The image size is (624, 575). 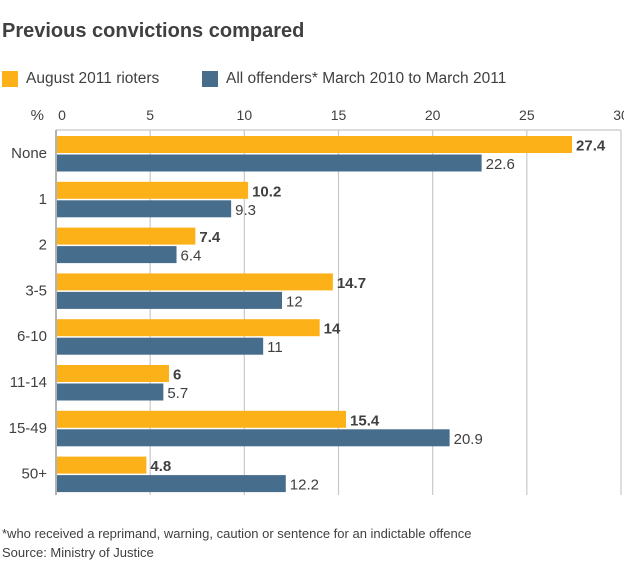 I want to click on data-label: 27.4, so click(x=591, y=146).